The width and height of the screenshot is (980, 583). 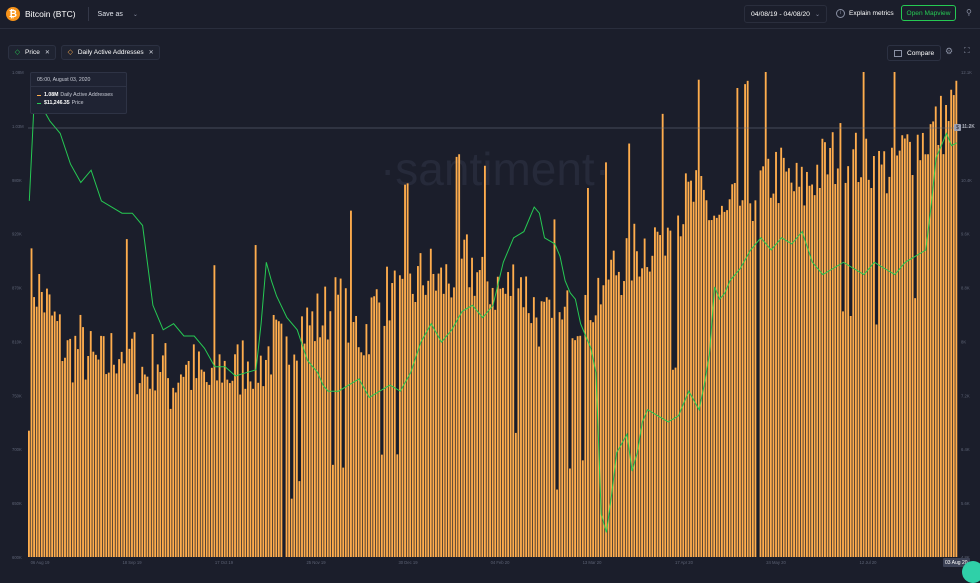 I want to click on metric-chip-daily-active-addresses: ◇ Daily Active Addresses ✕, so click(x=110, y=52).